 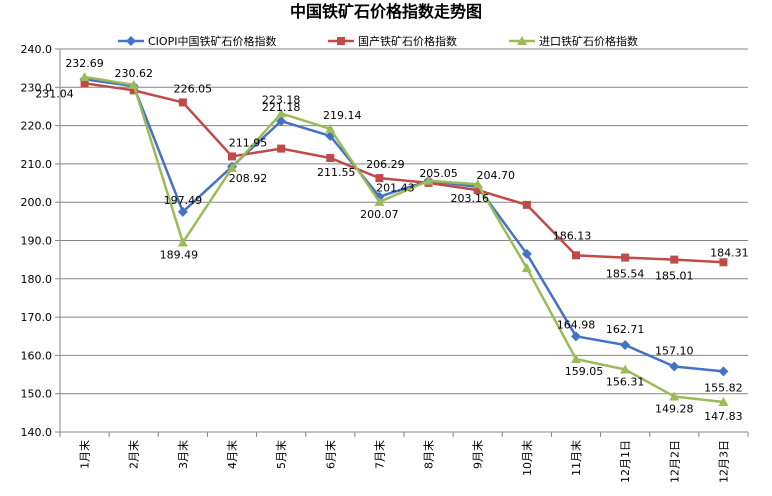 What do you see at coordinates (248, 178) in the screenshot?
I see `data-label: 208.92` at bounding box center [248, 178].